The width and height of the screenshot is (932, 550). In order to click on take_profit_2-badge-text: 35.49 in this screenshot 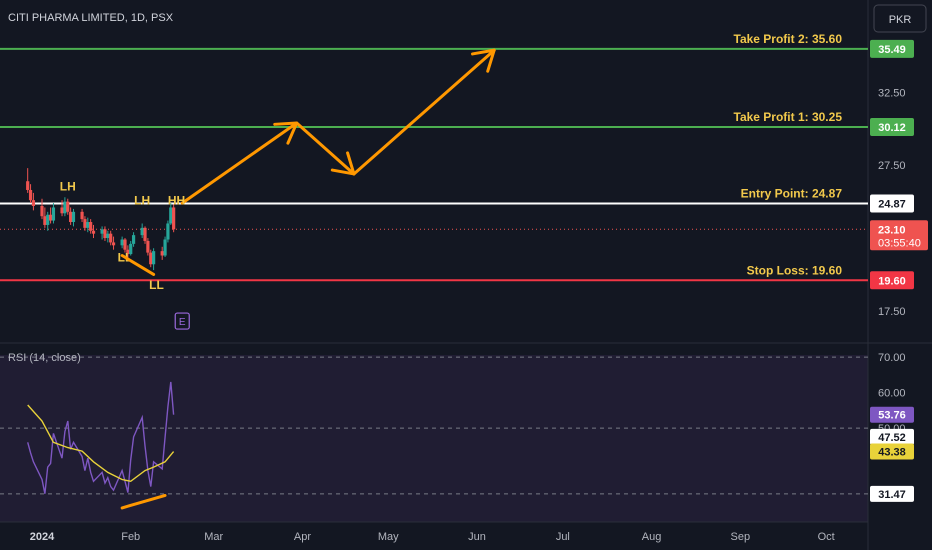, I will do `click(892, 50)`.